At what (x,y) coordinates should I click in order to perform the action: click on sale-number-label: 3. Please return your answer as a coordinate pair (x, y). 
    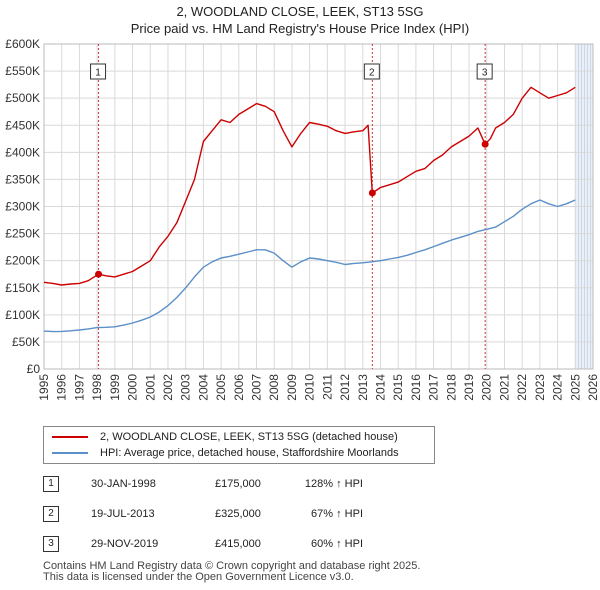
    Looking at the image, I should click on (485, 73).